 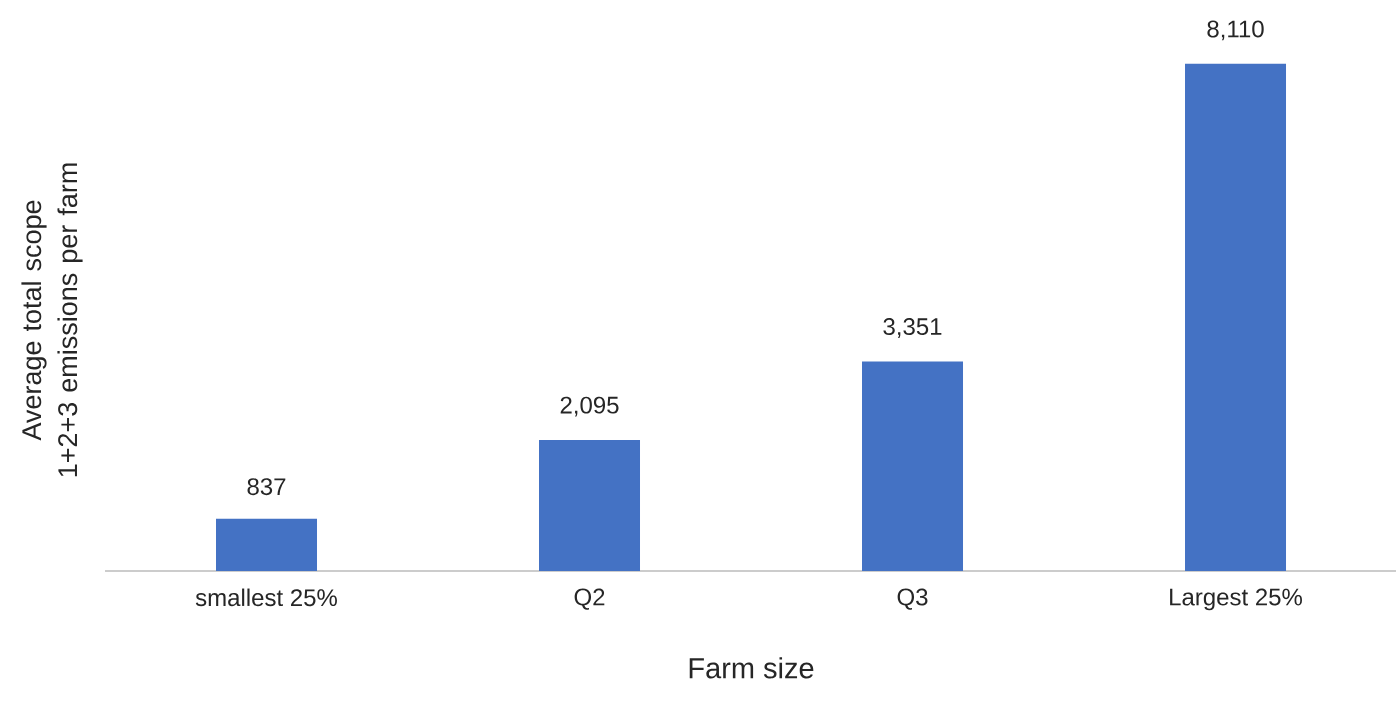 What do you see at coordinates (1236, 599) in the screenshot?
I see `x-tick-label: Largest 25%` at bounding box center [1236, 599].